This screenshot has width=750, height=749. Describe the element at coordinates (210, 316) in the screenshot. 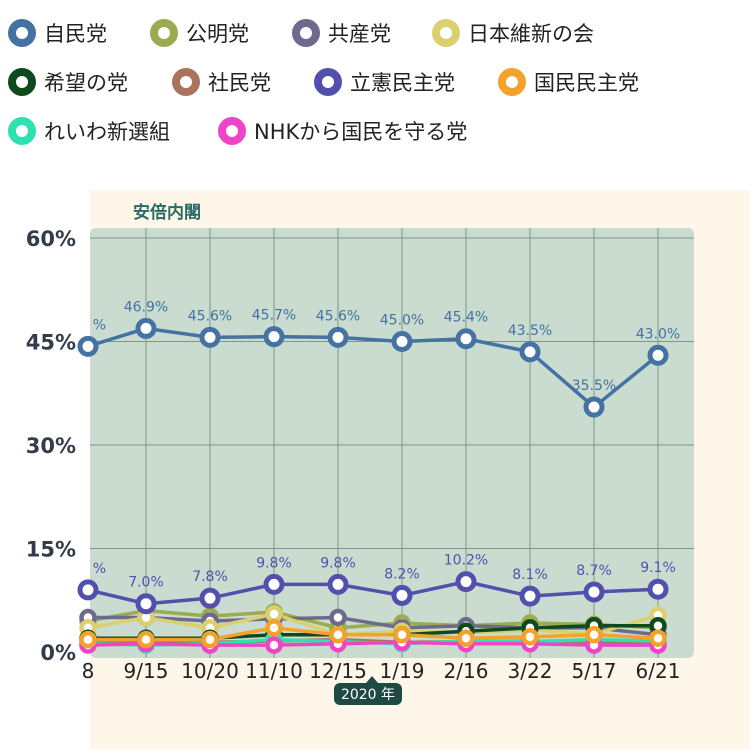

I see `data-label: 45.6%` at that location.